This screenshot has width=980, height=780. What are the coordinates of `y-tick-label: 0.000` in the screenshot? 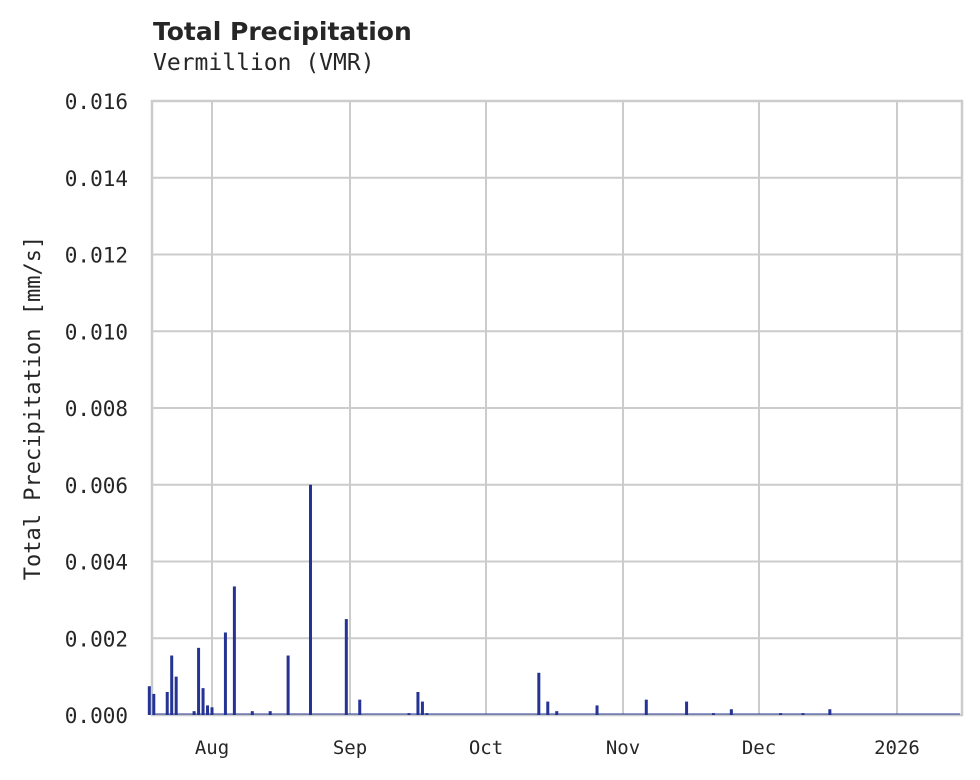 It's located at (96, 716).